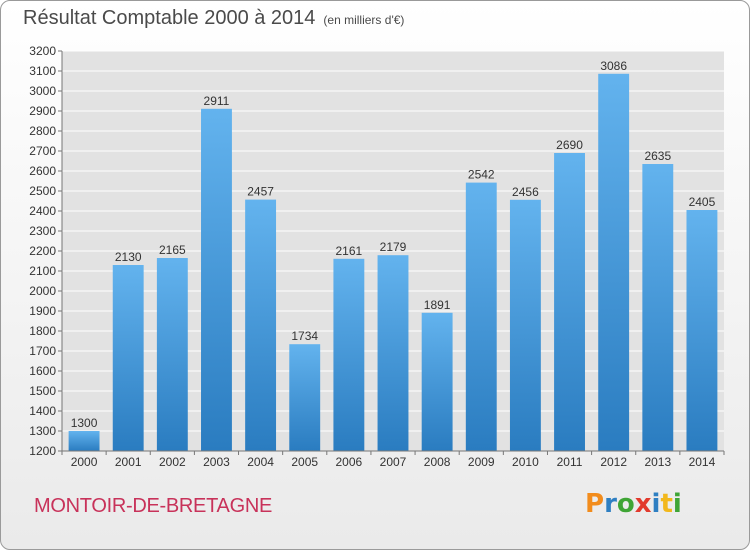 The height and width of the screenshot is (551, 750). I want to click on logo-letter: o, so click(625, 504).